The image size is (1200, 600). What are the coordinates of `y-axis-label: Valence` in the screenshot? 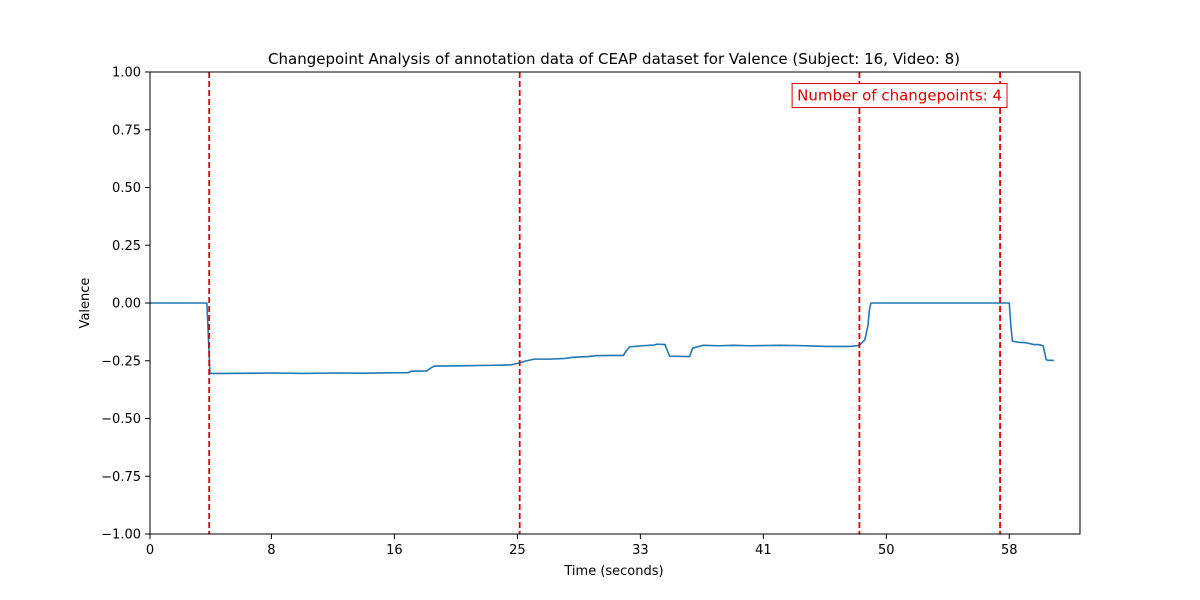 It's located at (85, 303).